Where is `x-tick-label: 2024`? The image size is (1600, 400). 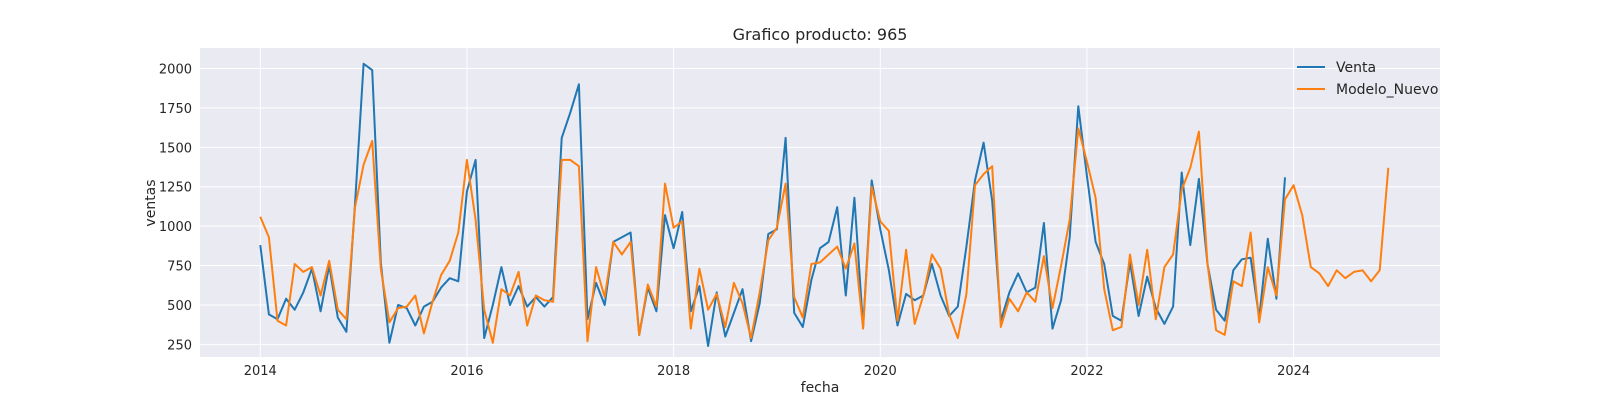
x-tick-label: 2024 is located at coordinates (1293, 371).